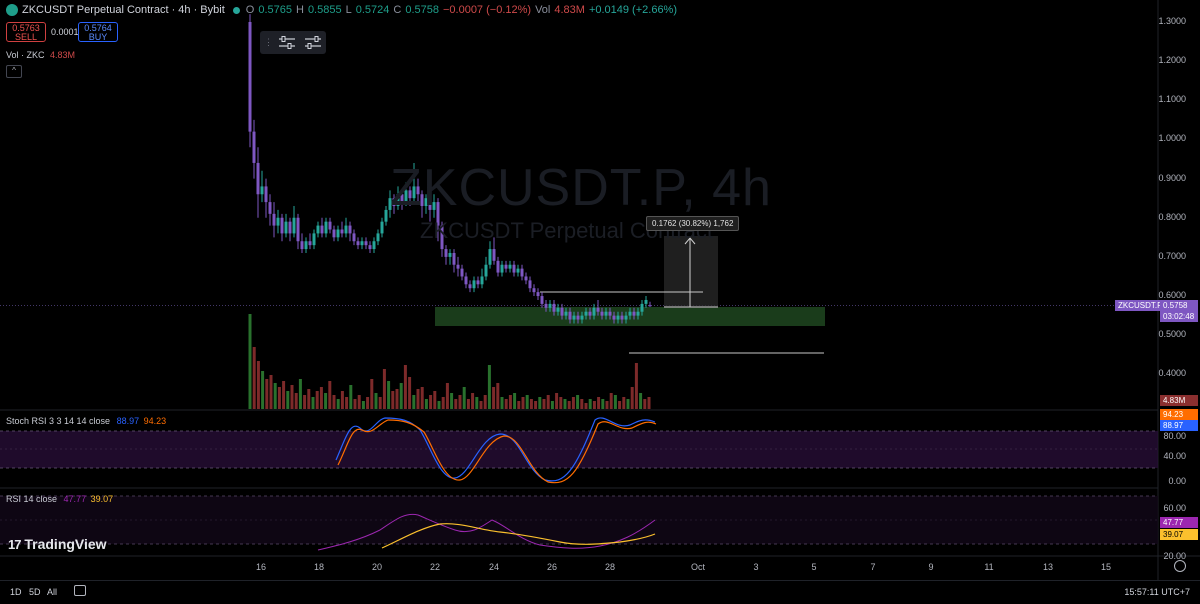 The width and height of the screenshot is (1200, 604). What do you see at coordinates (1172, 373) in the screenshot?
I see `price-tick: 0.4000` at bounding box center [1172, 373].